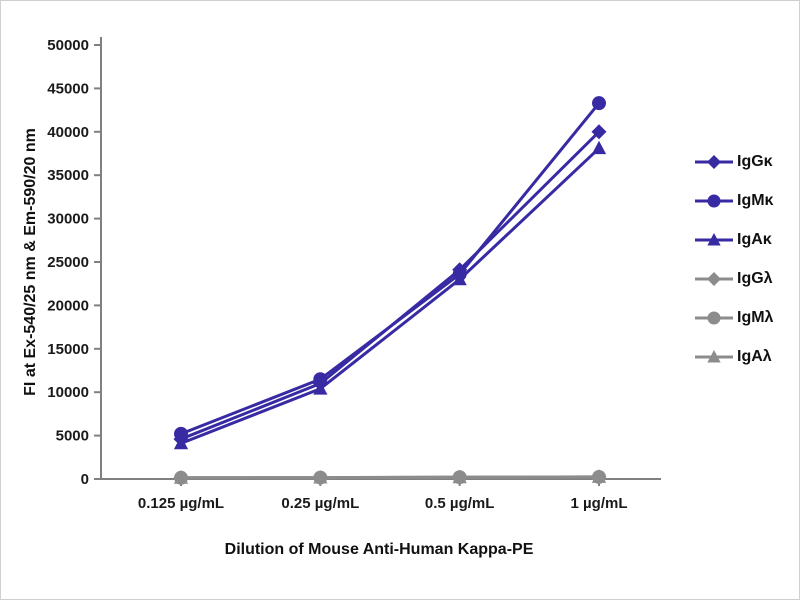  I want to click on y-tick-label: 20000, so click(68, 305).